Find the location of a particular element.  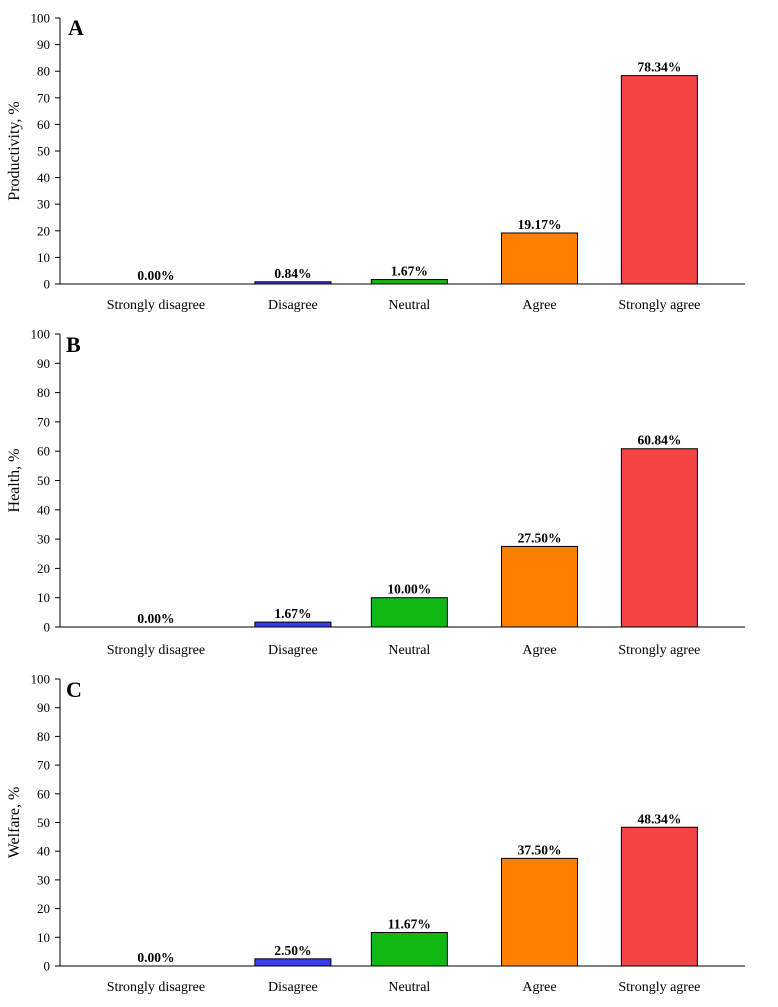

panel-a-category-label: Agree is located at coordinates (539, 305).